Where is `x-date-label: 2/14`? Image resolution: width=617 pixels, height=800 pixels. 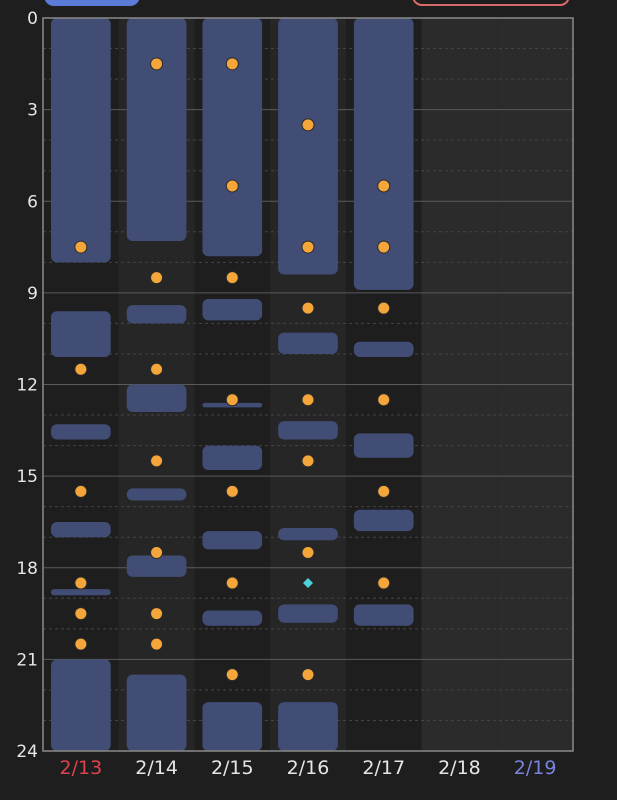 x-date-label: 2/14 is located at coordinates (156, 768).